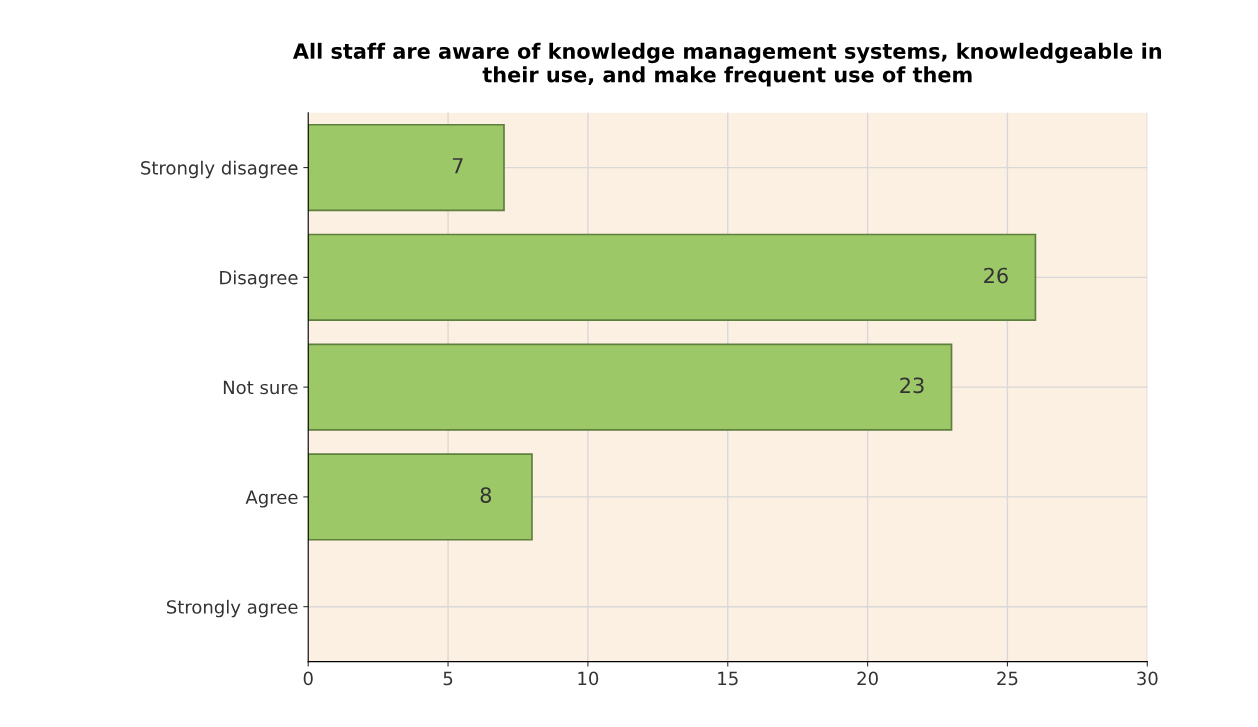  Describe the element at coordinates (259, 279) in the screenshot. I see `y-tick-label: Disagree` at that location.